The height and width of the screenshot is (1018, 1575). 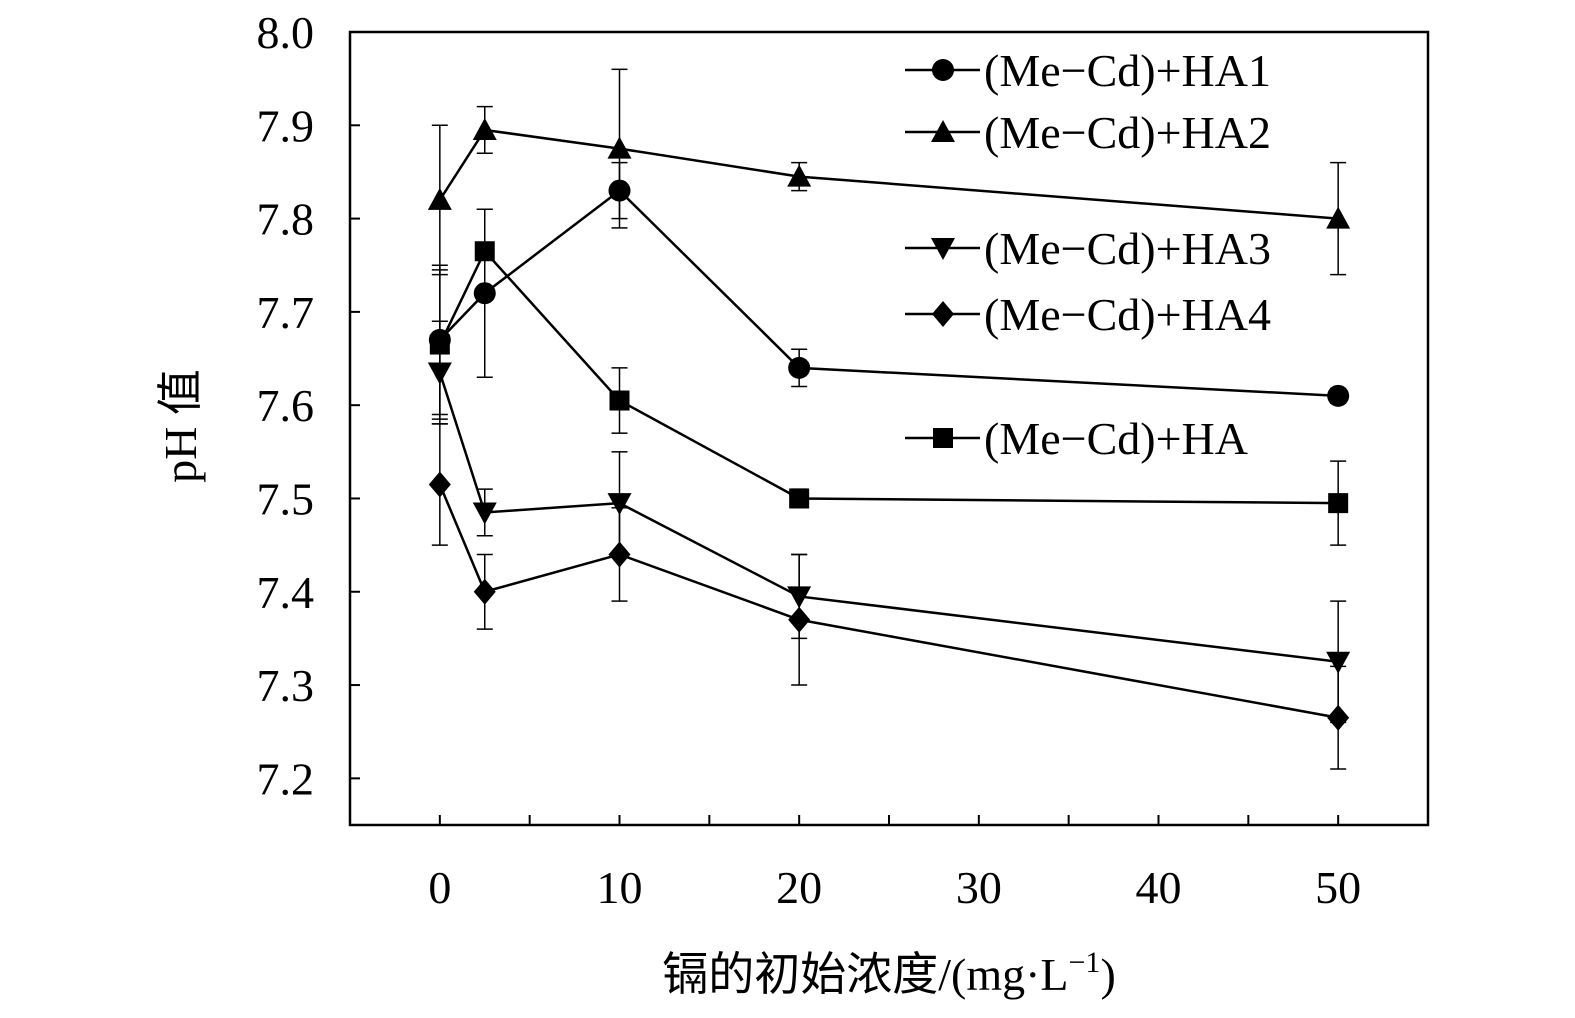 I want to click on legend-label: (Me−Cd)+HA4, so click(x=1127, y=314).